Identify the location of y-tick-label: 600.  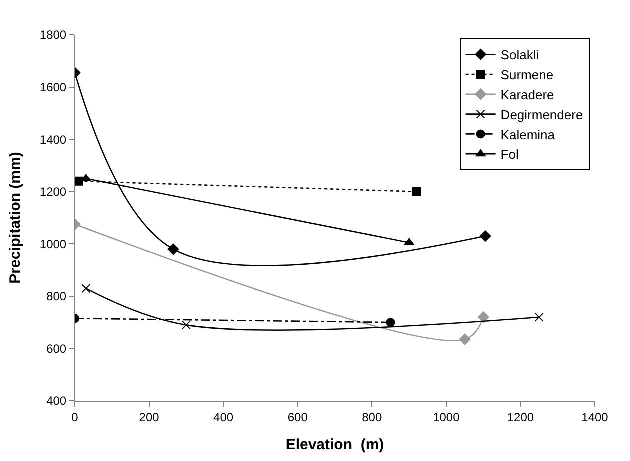
(56, 349).